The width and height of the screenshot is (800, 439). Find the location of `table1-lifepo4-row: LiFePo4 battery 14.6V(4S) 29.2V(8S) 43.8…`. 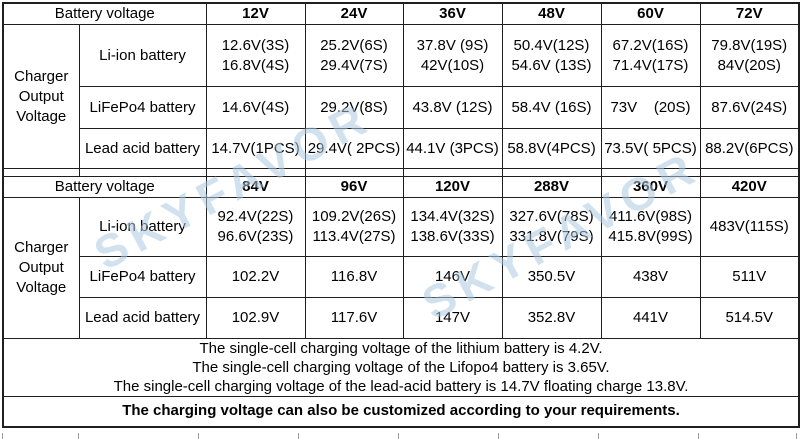

table1-lifepo4-row: LiFePo4 battery 14.6V(4S) 29.2V(8S) 43.8… is located at coordinates (401, 107).